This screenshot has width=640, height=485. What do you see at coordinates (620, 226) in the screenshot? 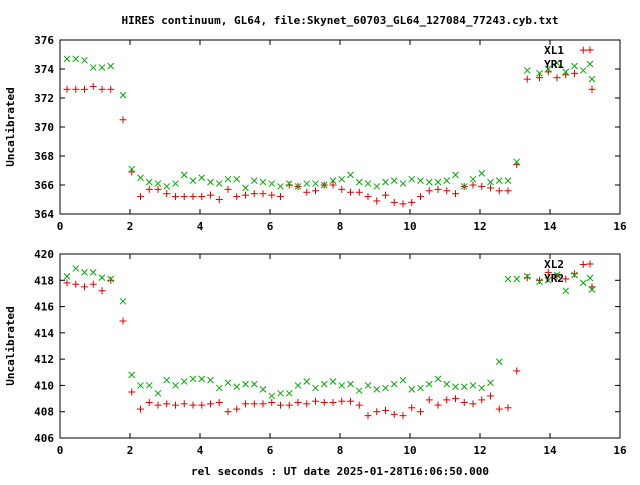
I see `upper-x-tick-label: 16` at bounding box center [620, 226].